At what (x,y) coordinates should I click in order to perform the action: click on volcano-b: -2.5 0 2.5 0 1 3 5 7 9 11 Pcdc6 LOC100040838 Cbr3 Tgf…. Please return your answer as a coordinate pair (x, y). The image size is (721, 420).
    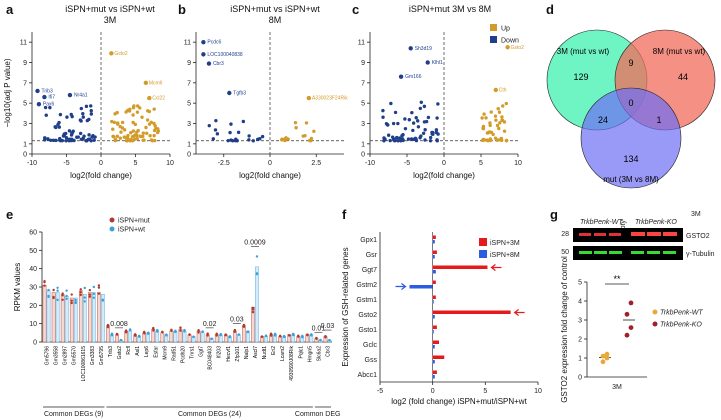
    Looking at the image, I should click on (266, 106).